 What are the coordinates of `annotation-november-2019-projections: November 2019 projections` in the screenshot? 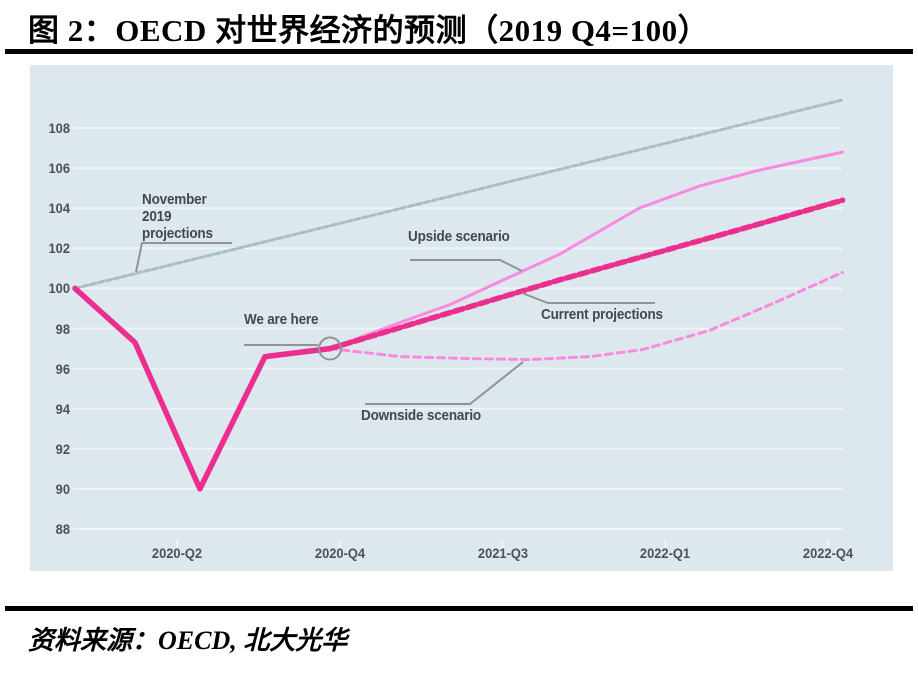 It's located at (177, 216).